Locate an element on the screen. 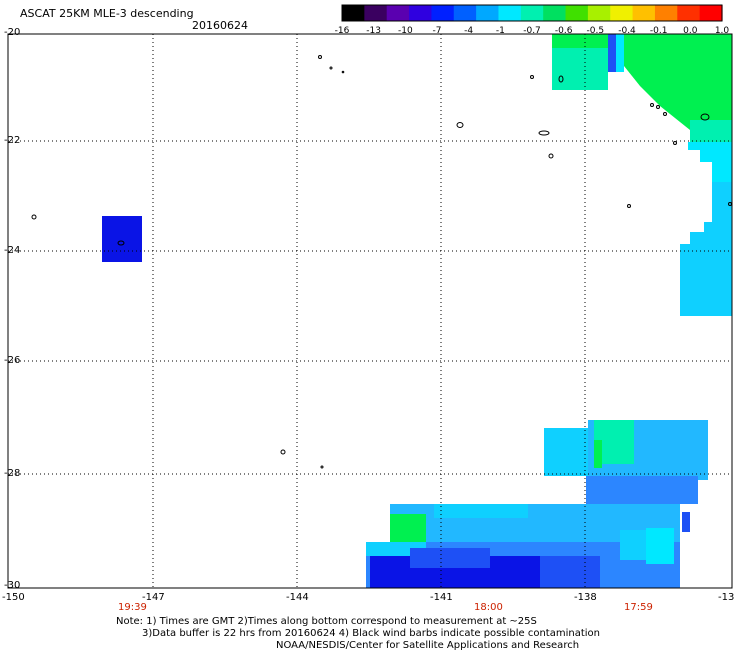 This screenshot has height=652, width=740. colorbar-tick-label: -7 is located at coordinates (437, 31).